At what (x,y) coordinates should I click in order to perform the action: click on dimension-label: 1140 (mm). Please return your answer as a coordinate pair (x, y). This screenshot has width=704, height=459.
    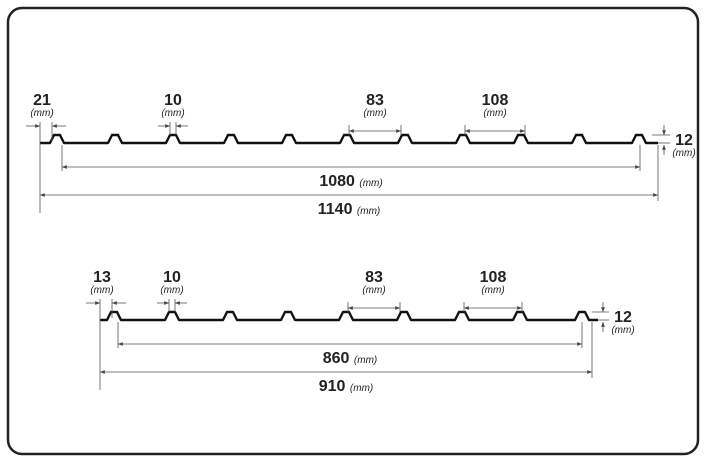
    Looking at the image, I should click on (349, 209).